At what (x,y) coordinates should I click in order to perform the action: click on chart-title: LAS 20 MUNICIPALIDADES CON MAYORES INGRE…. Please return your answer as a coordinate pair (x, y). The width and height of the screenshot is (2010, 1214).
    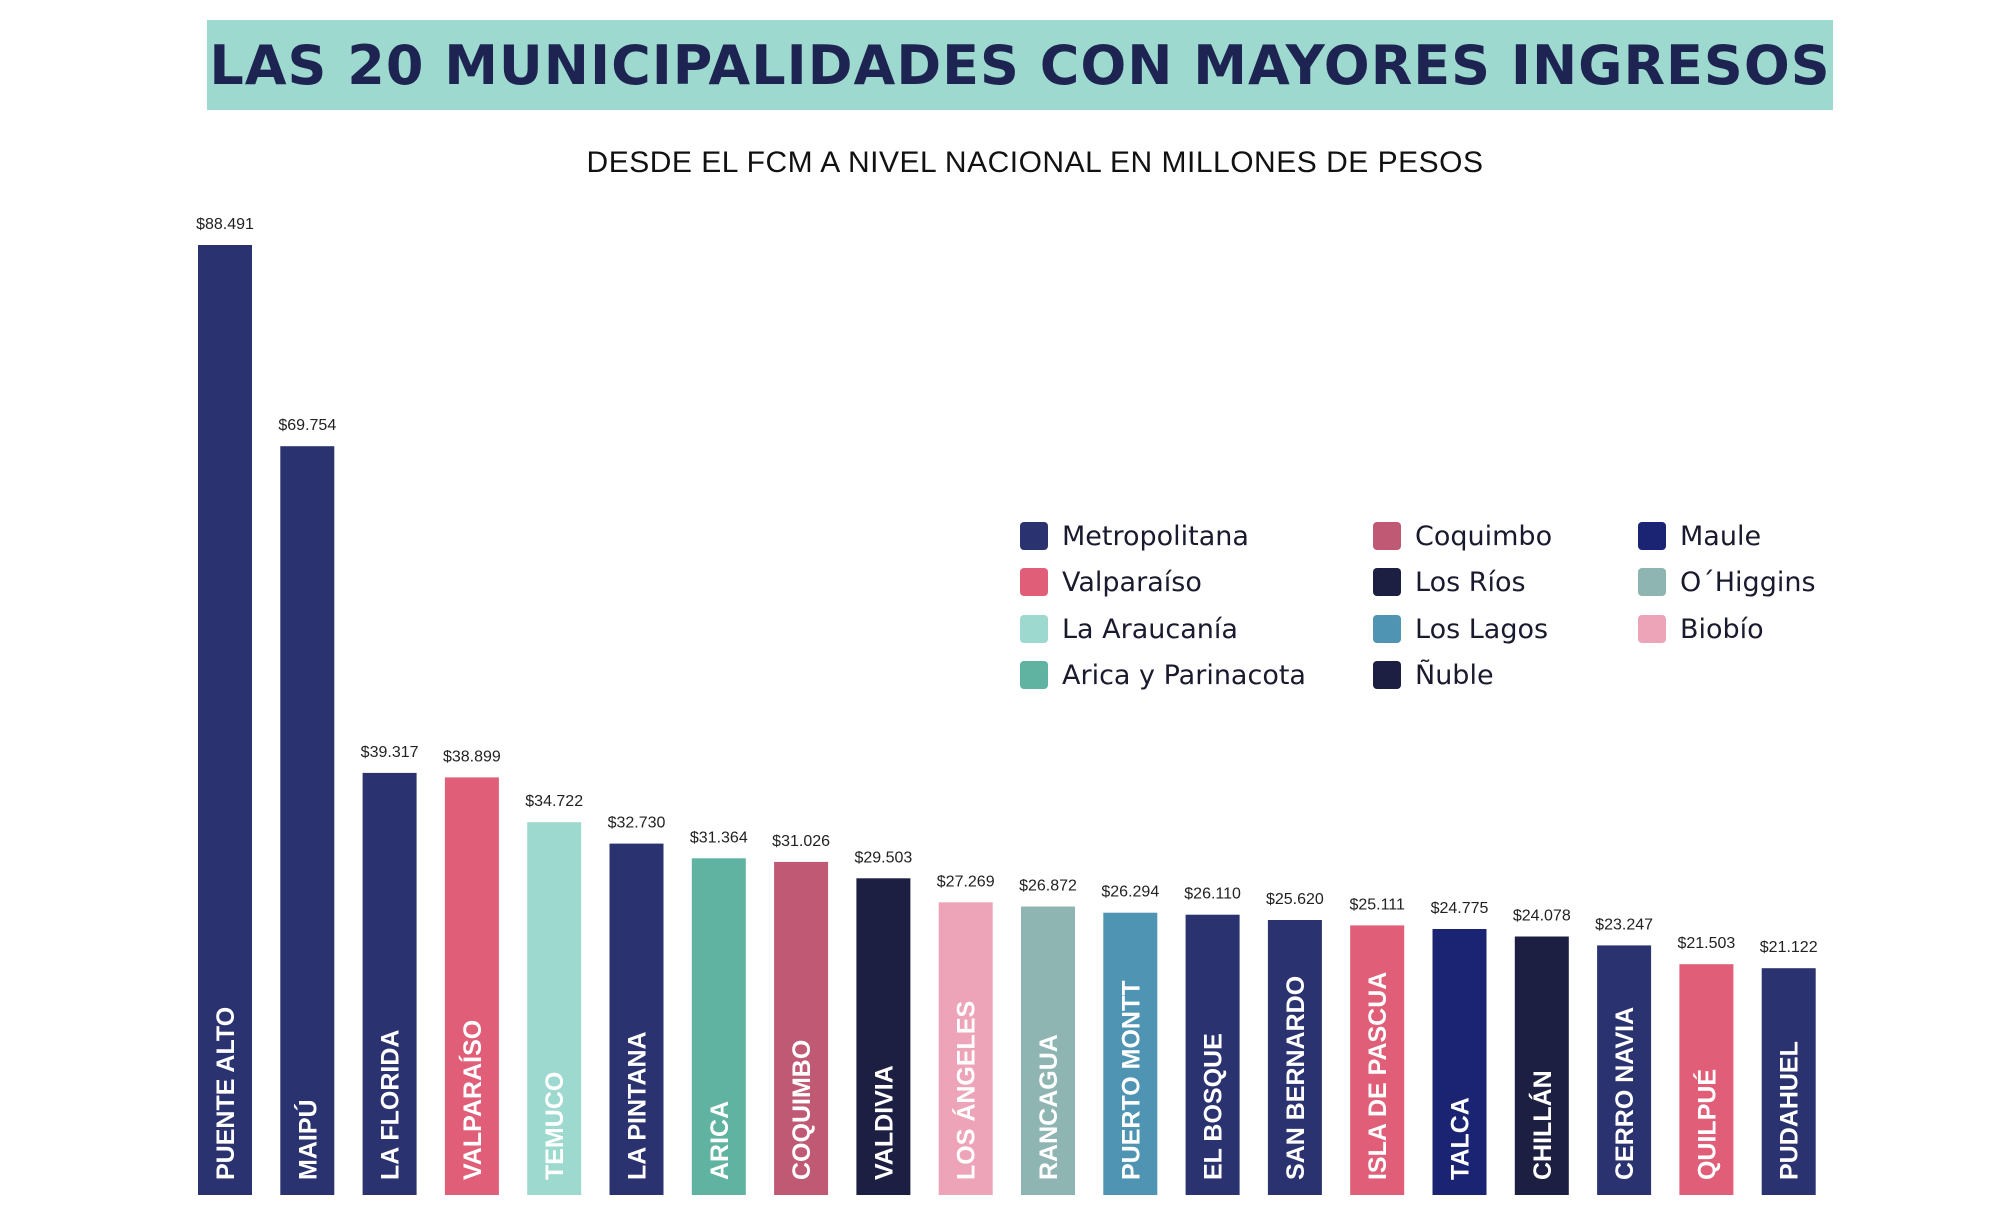
    Looking at the image, I should click on (1020, 65).